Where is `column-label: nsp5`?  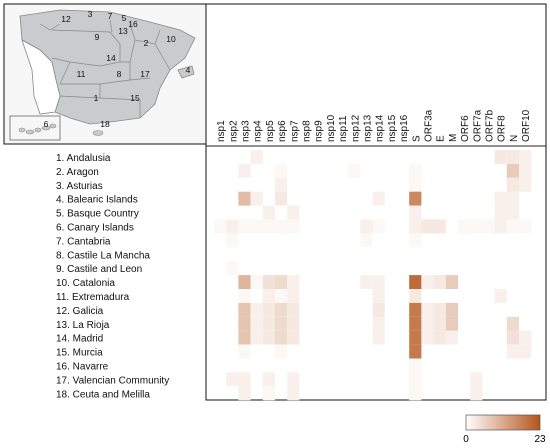 column-label: nsp5 is located at coordinates (270, 131).